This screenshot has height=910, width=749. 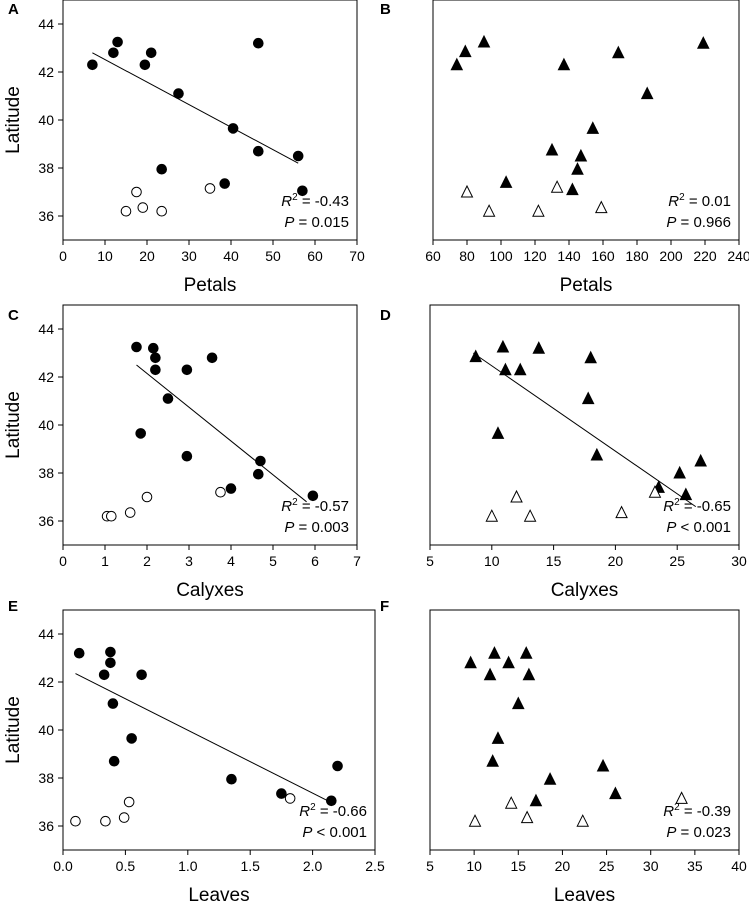 What do you see at coordinates (250, 866) in the screenshot?
I see `x-tick-label: 1.5` at bounding box center [250, 866].